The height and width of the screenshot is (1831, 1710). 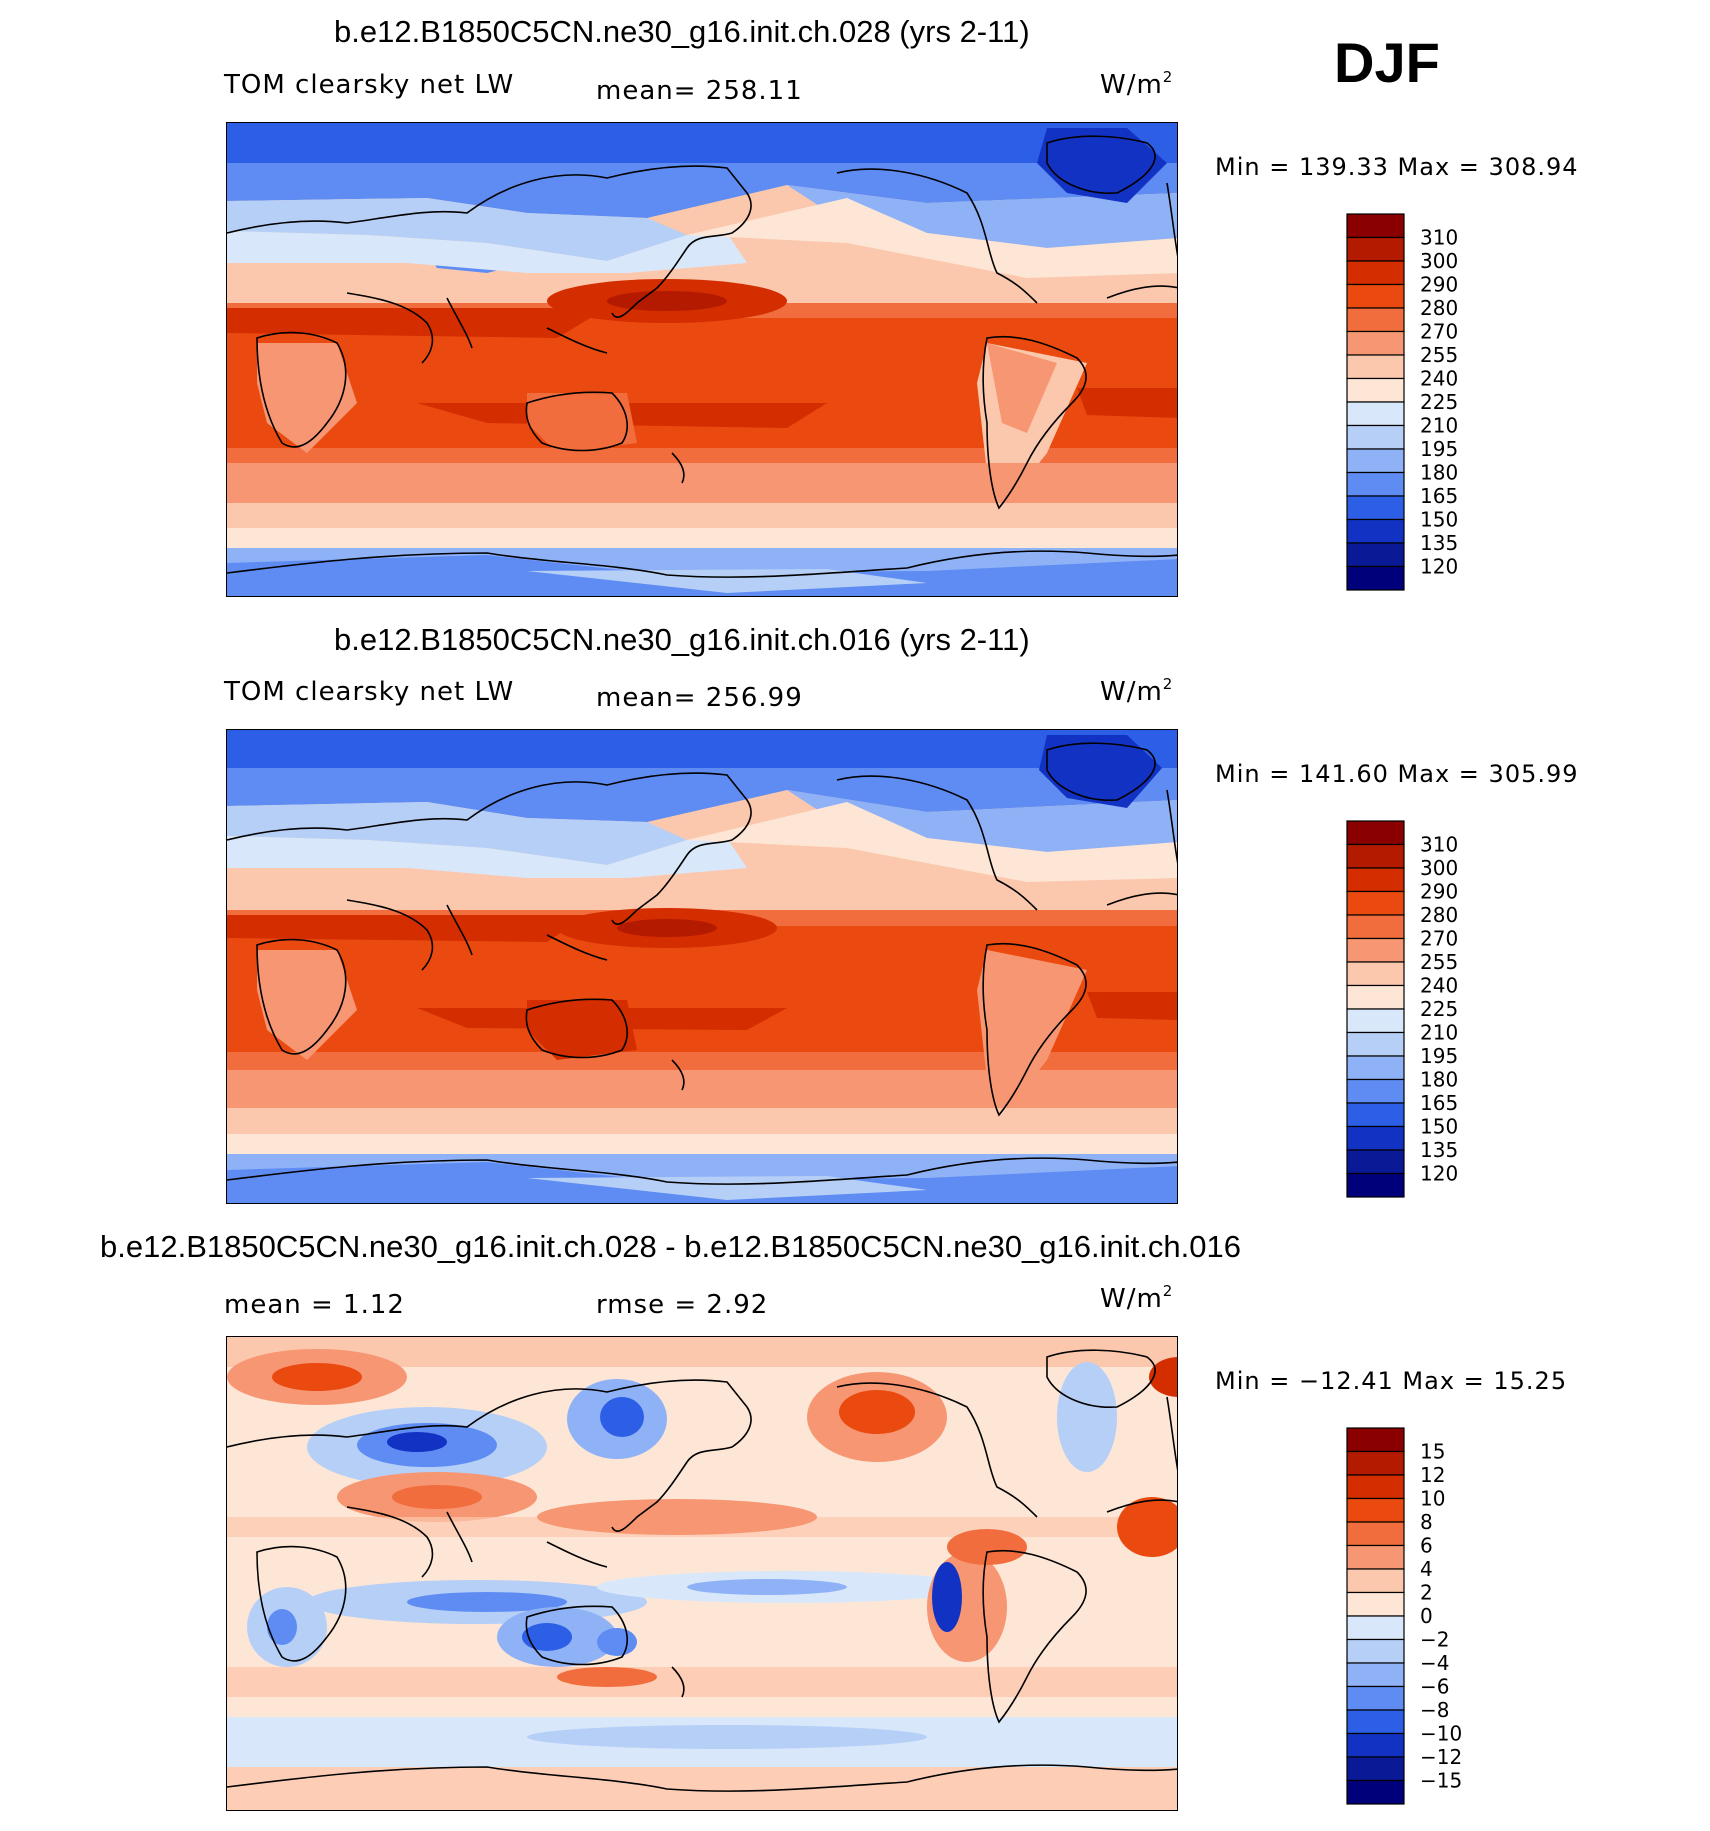 What do you see at coordinates (699, 91) in the screenshot?
I see `panel1-mean: mean= 258.11` at bounding box center [699, 91].